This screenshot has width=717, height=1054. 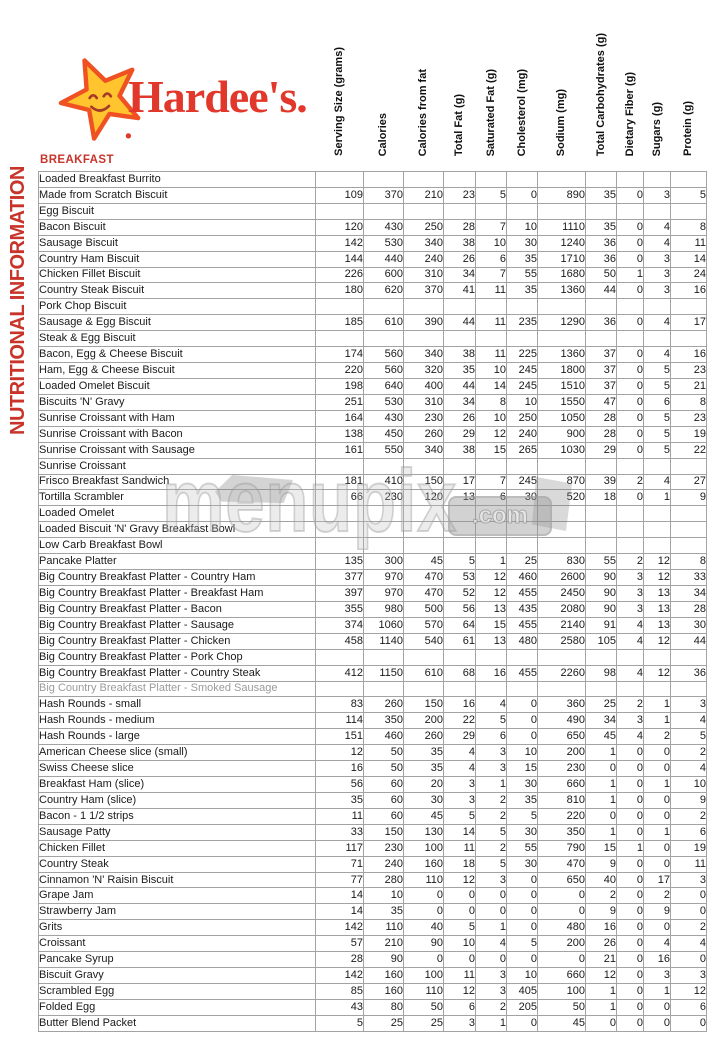 What do you see at coordinates (561, 816) in the screenshot?
I see `value-cell: 220` at bounding box center [561, 816].